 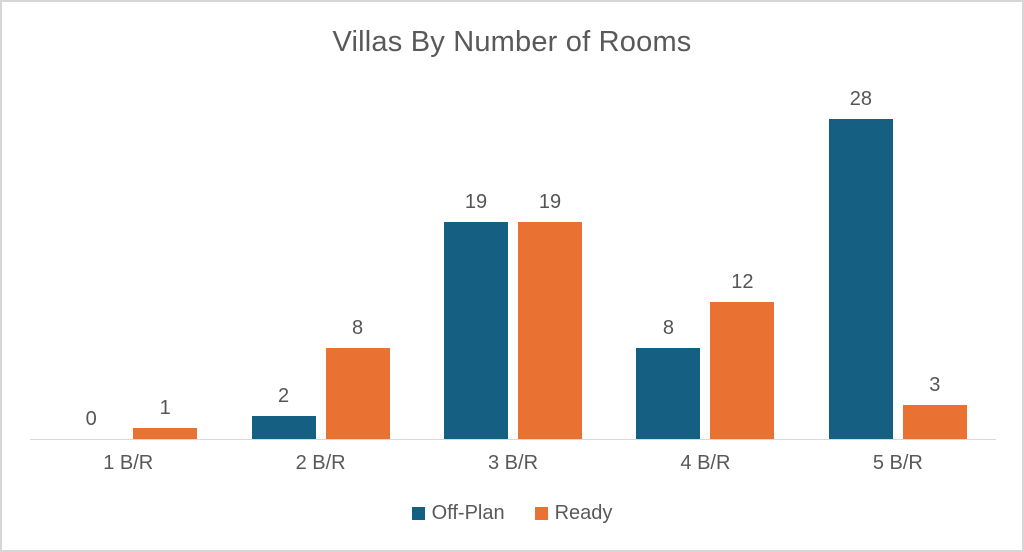 I want to click on x-axis-labels: 1 B/R 2 B/R 3 B/R 4 B/R 5 B/R, so click(x=513, y=463).